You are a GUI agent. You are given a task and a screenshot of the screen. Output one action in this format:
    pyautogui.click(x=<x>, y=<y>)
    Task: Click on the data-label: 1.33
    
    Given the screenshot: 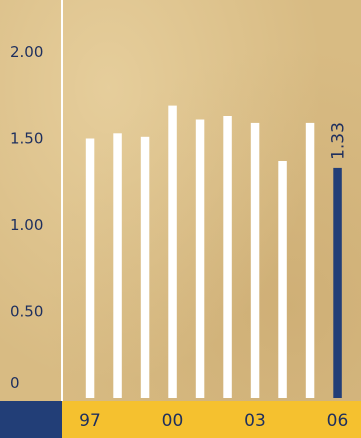 What is the action you would take?
    pyautogui.click(x=339, y=141)
    